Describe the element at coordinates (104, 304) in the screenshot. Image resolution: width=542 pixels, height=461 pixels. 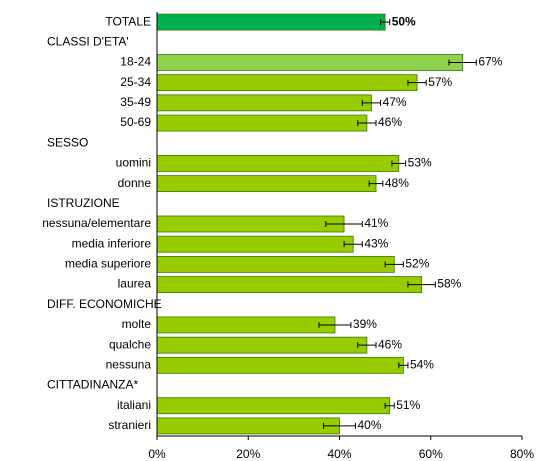
I see `group-header: DIFF. ECONOMICHE` at that location.